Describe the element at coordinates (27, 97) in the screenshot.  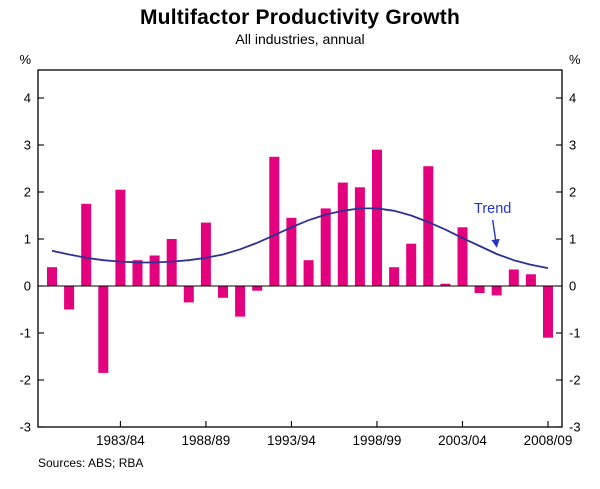
I see `y-axis-label-left: 4` at that location.